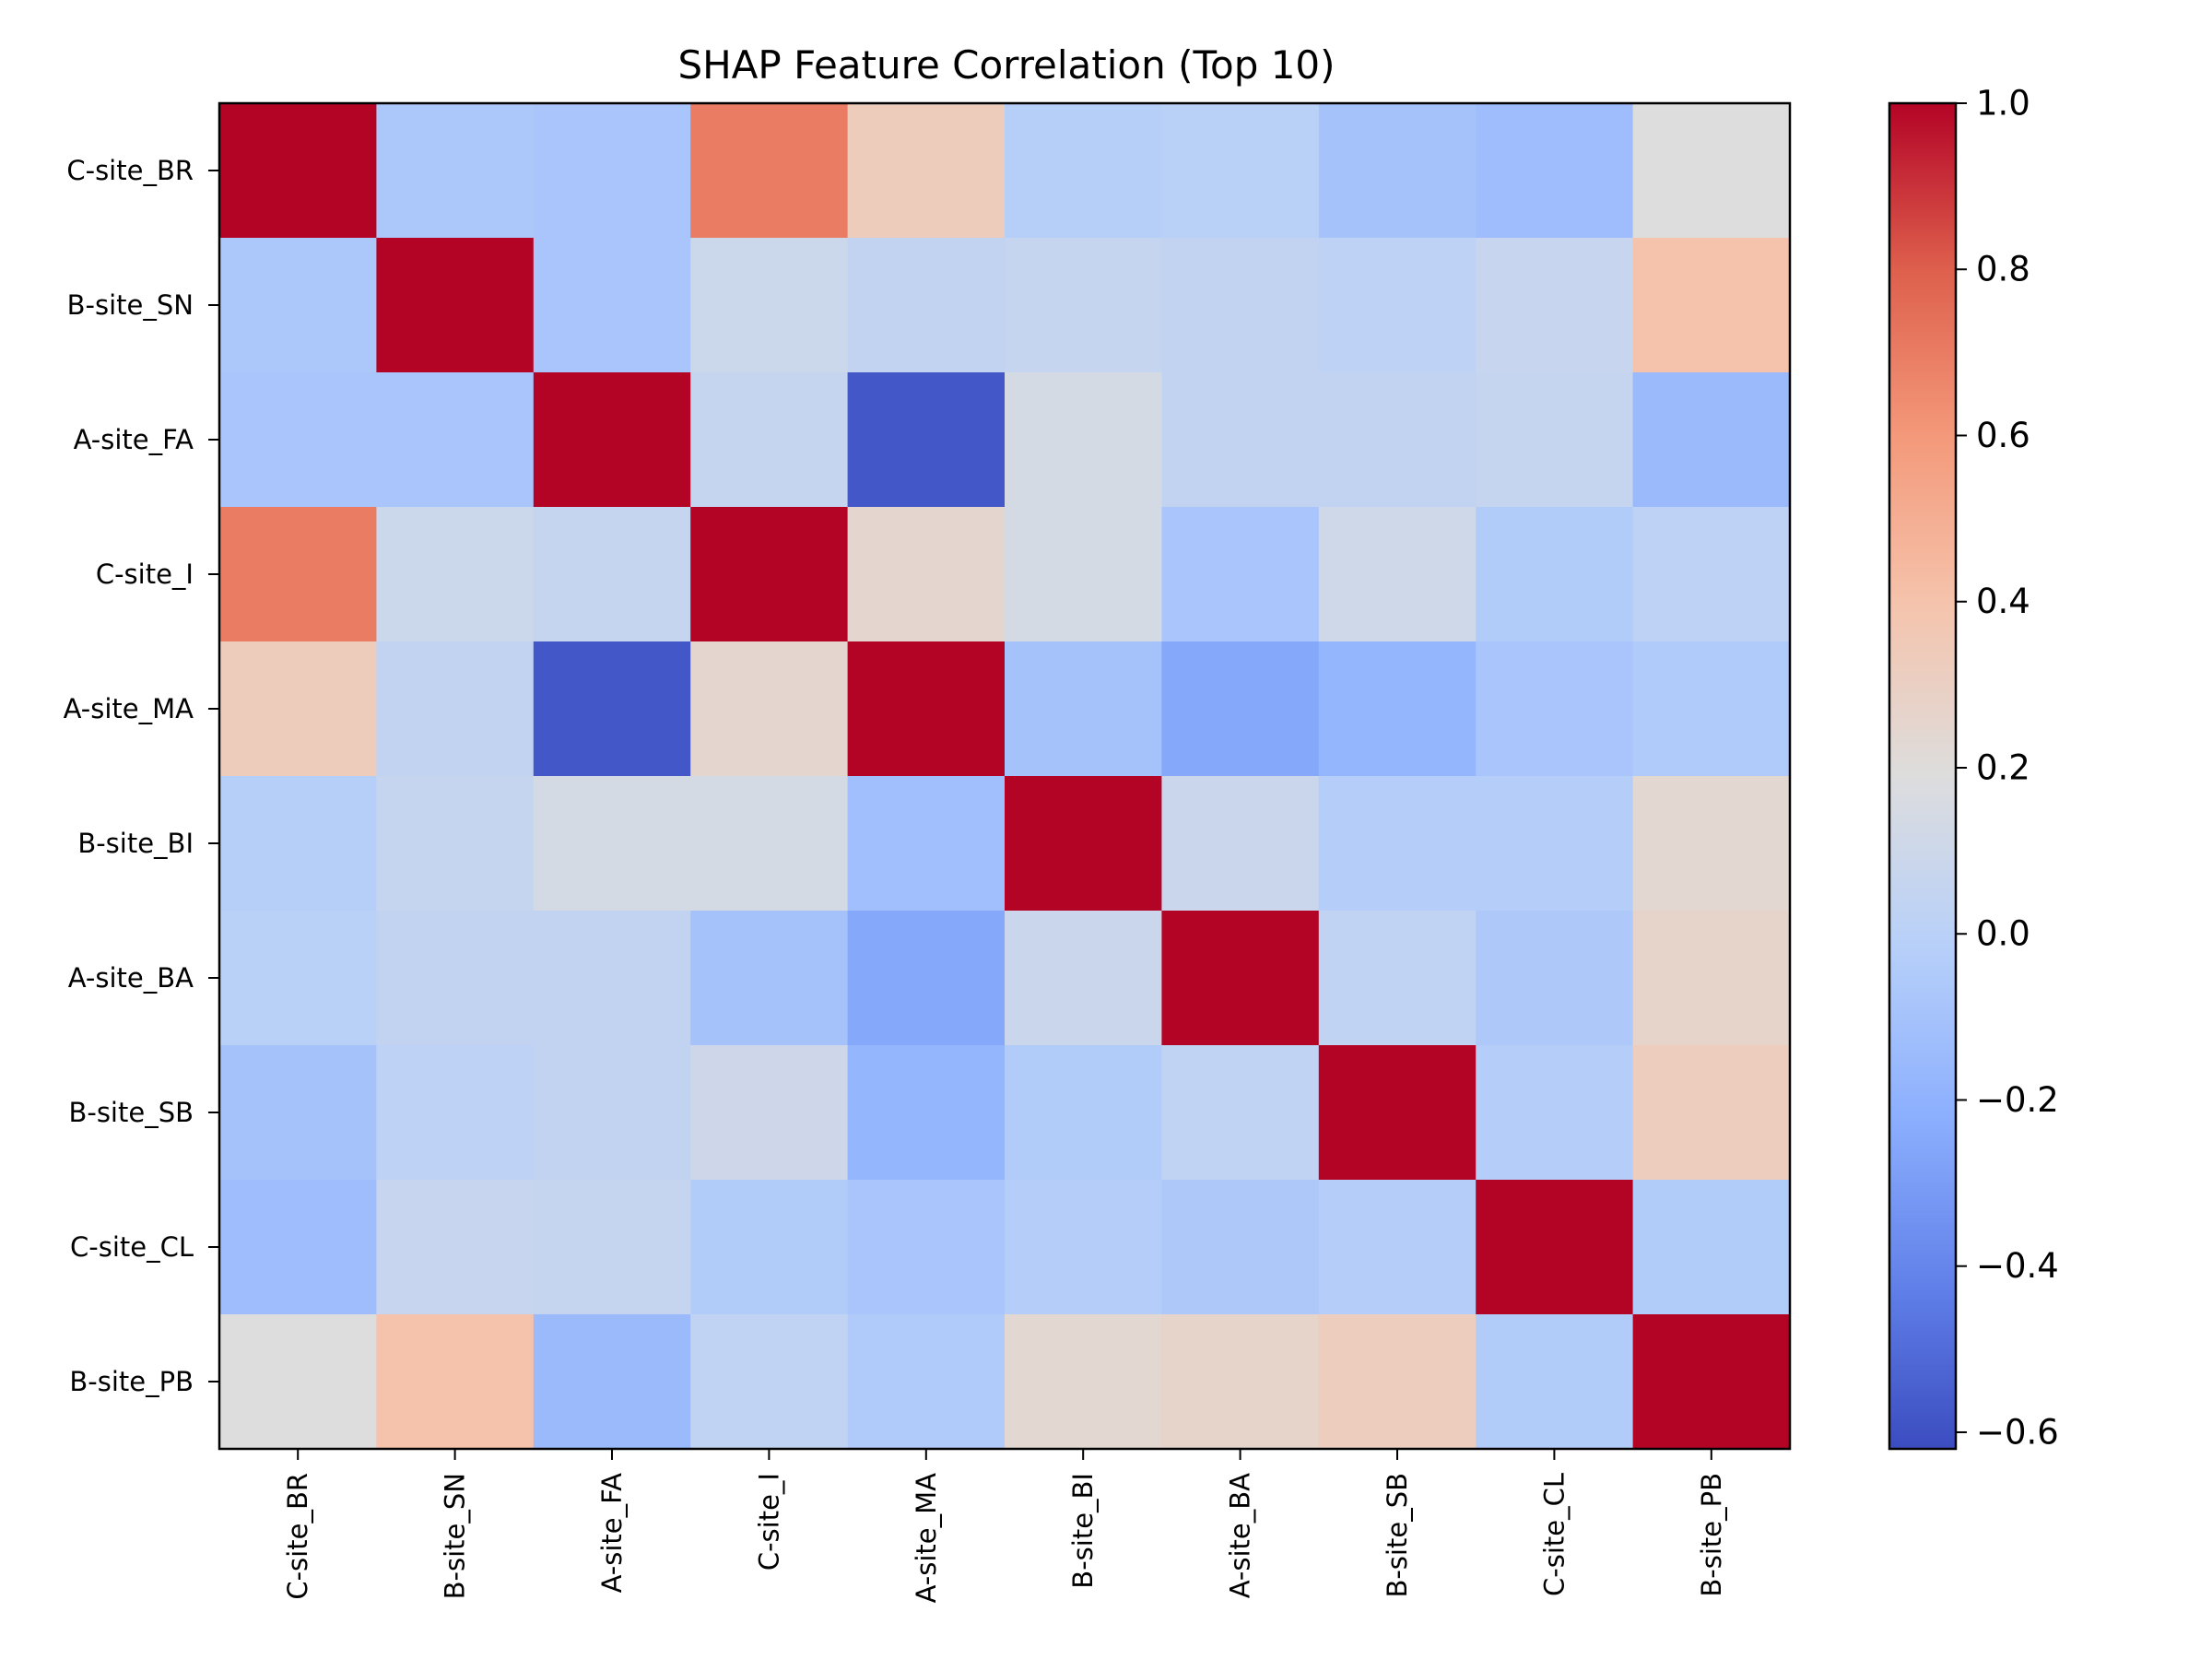 This screenshot has width=2212, height=1659. Describe the element at coordinates (926, 305) in the screenshot. I see `heatmap-cell-B-site_SN-A-site_MA` at that location.